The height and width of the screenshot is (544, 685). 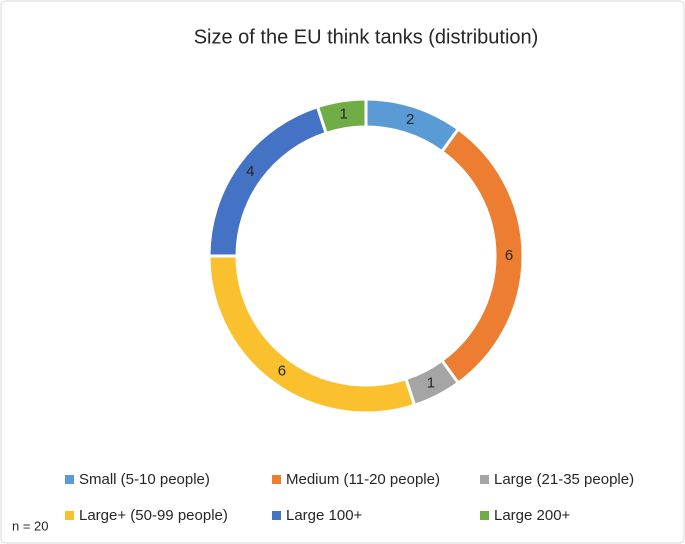 What do you see at coordinates (532, 515) in the screenshot?
I see `legend-label: Large 200+` at bounding box center [532, 515].